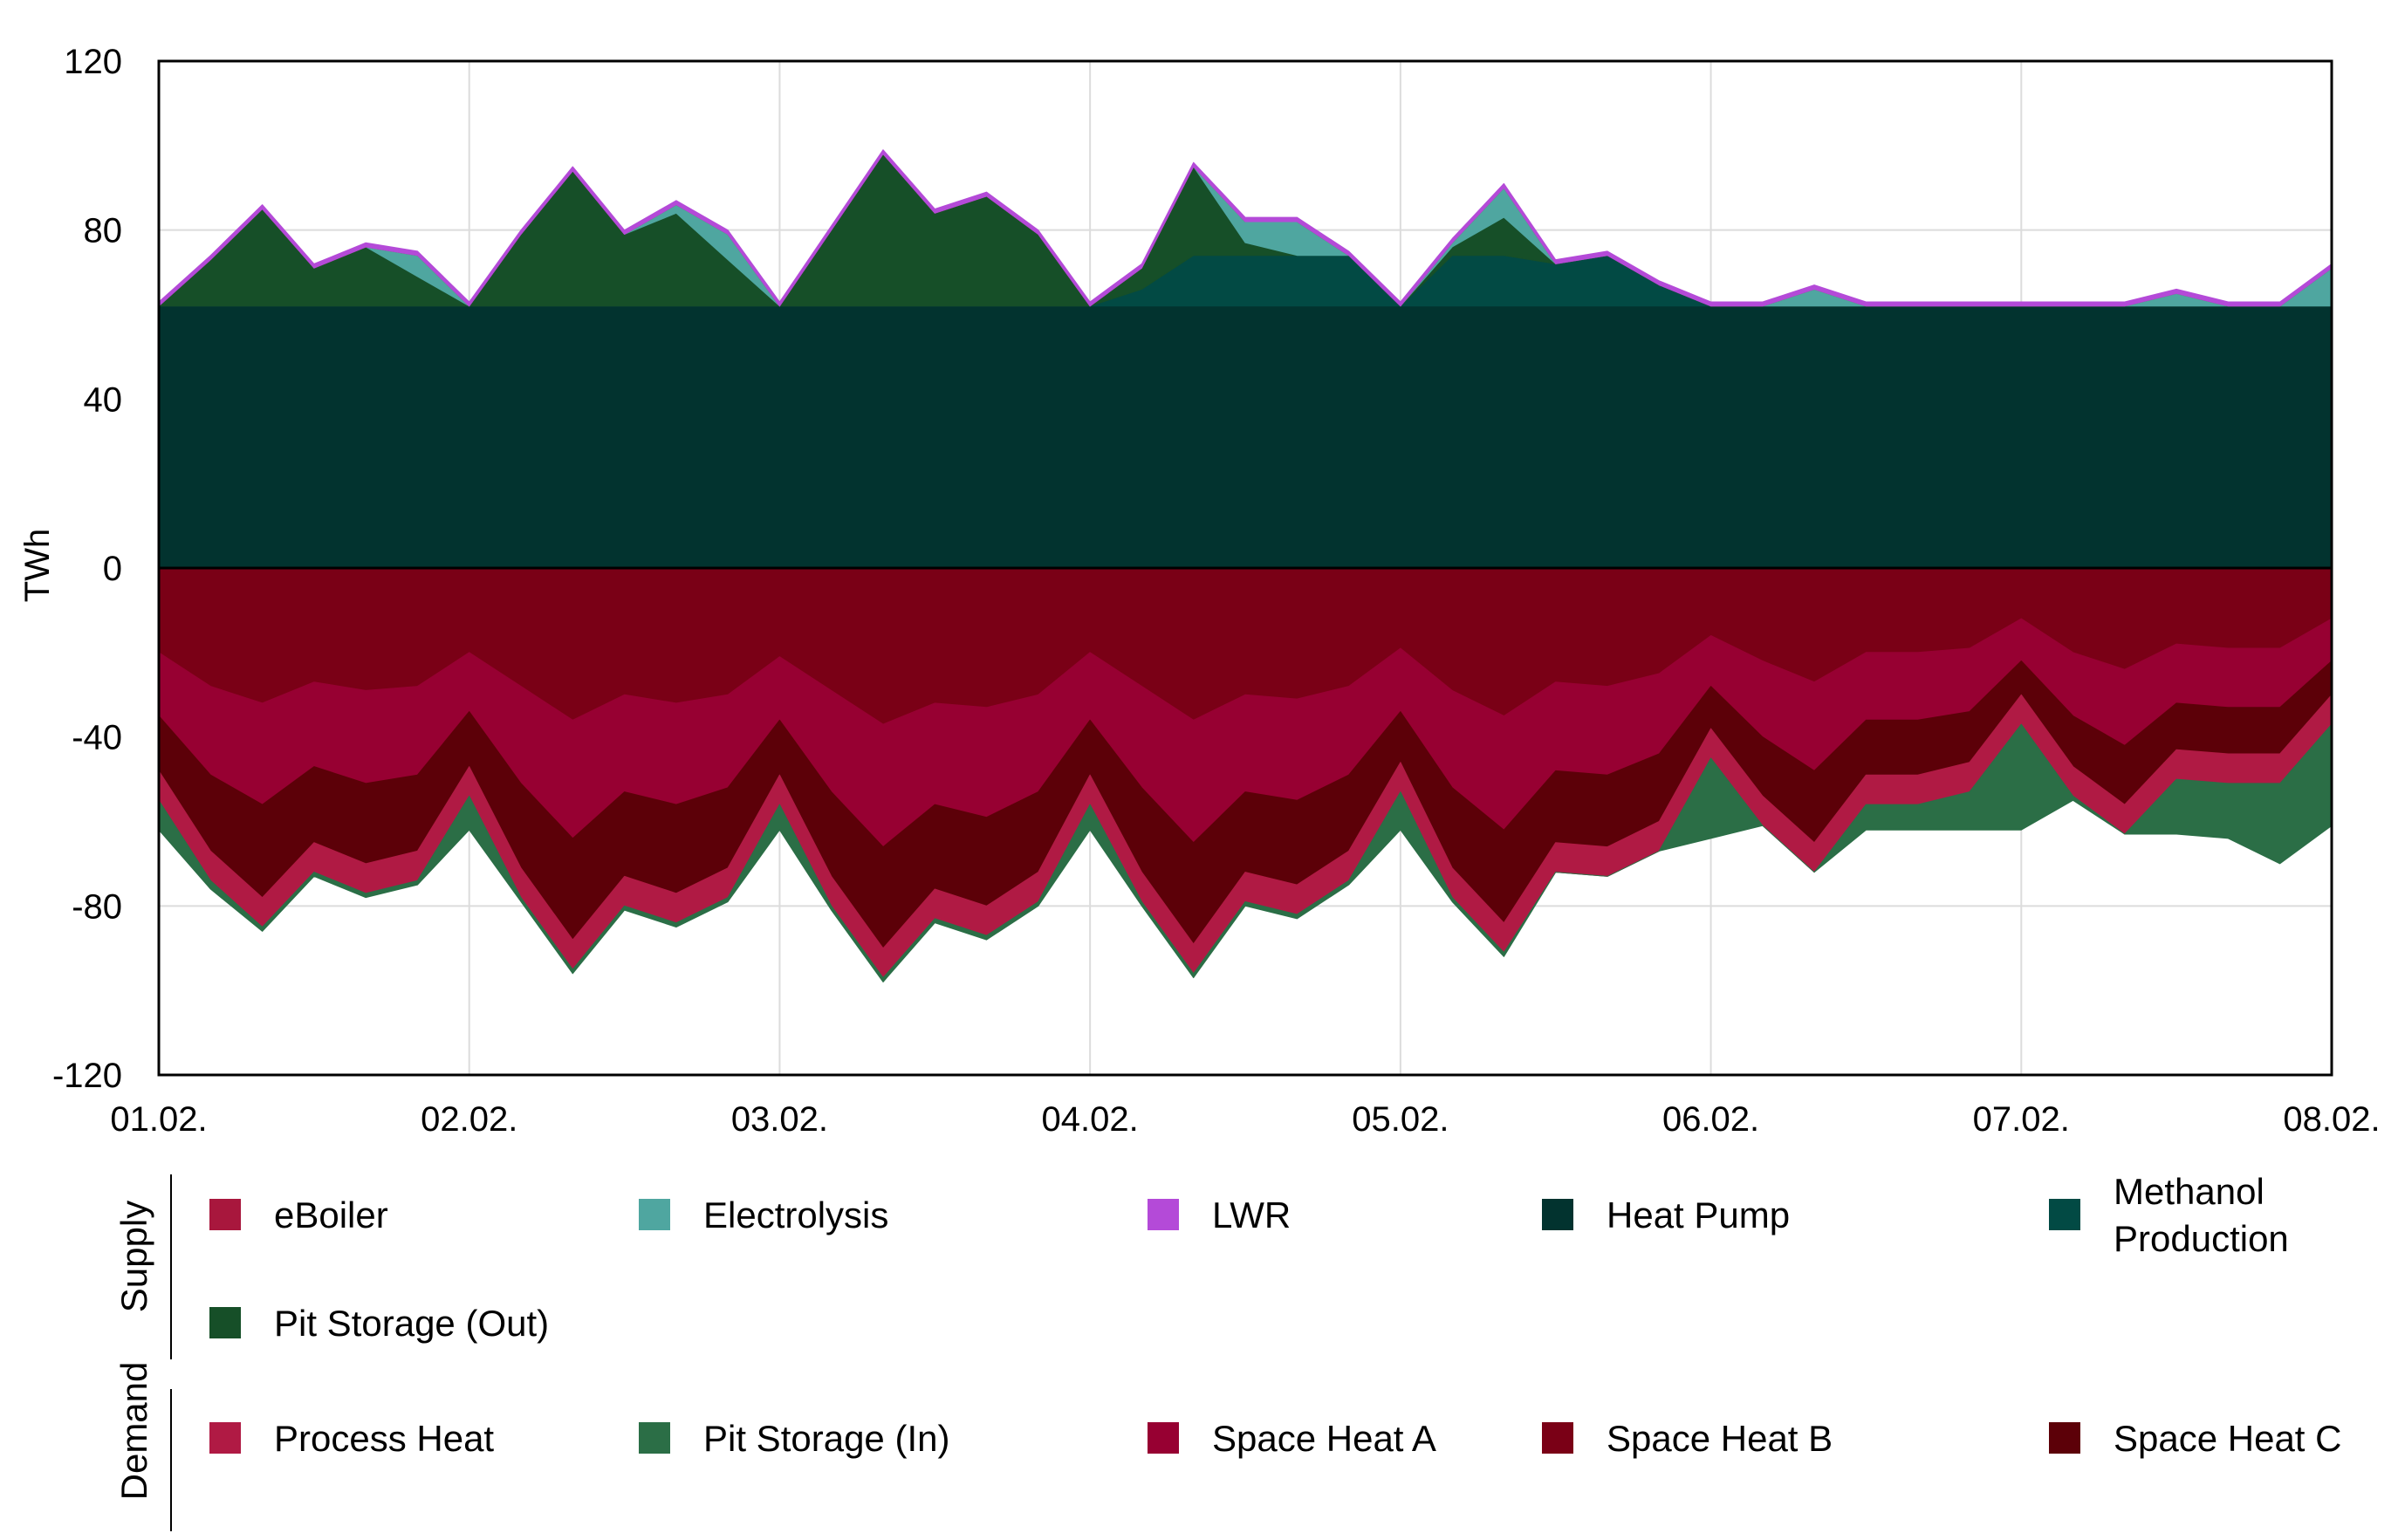 The width and height of the screenshot is (2398, 1540). I want to click on y-tick-label: -40, so click(97, 738).